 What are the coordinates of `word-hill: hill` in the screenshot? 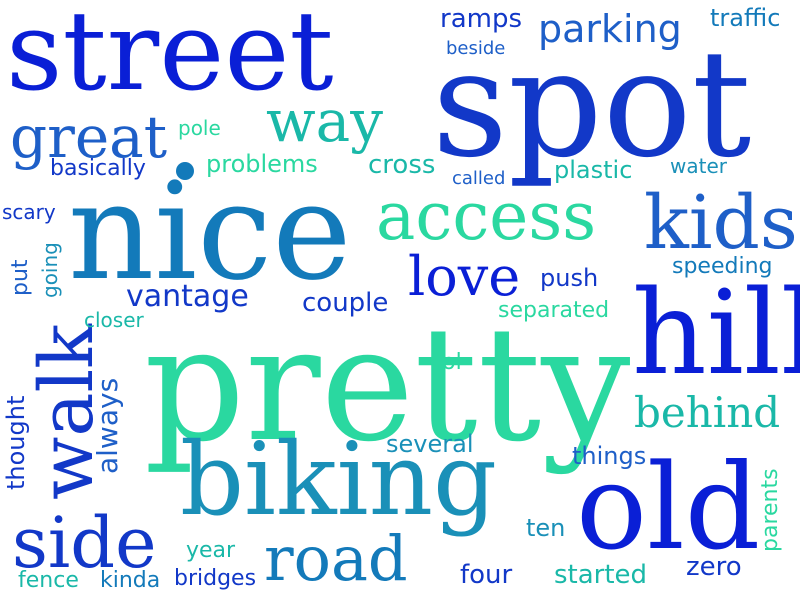 It's located at (716, 333).